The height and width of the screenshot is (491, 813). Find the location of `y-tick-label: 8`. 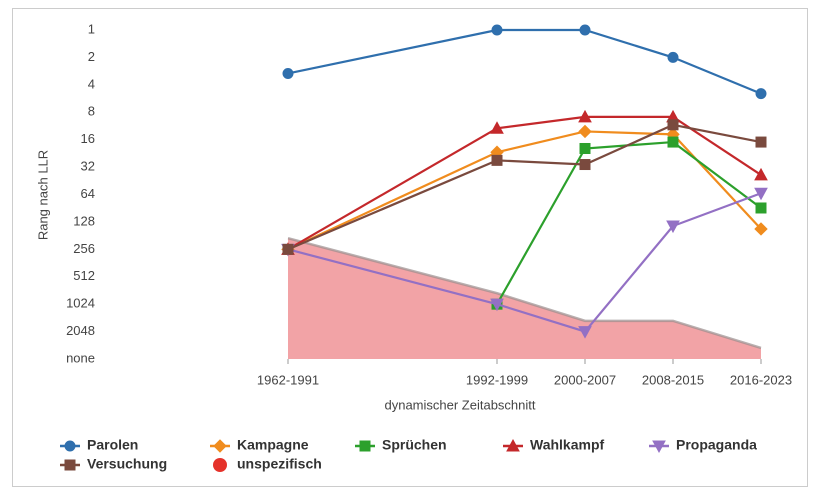

y-tick-label: 8 is located at coordinates (91, 111).